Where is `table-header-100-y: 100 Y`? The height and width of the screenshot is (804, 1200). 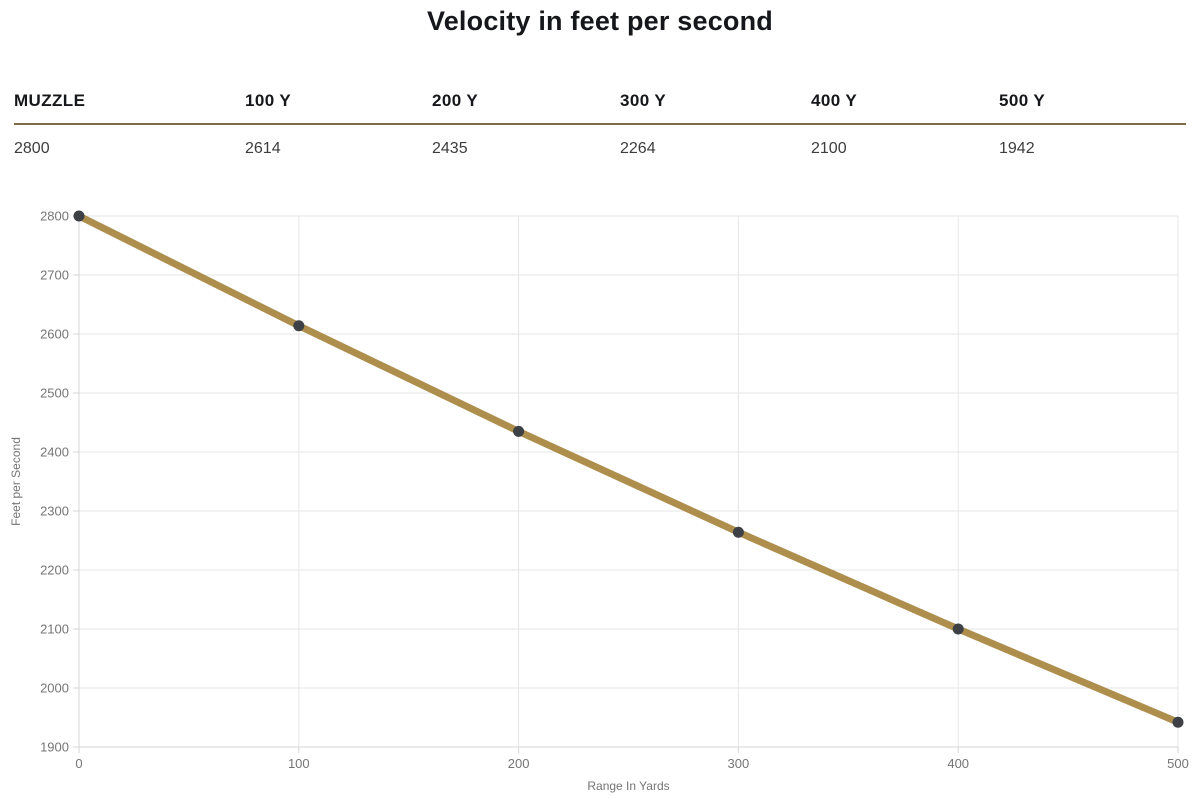
table-header-100-y: 100 Y is located at coordinates (338, 108).